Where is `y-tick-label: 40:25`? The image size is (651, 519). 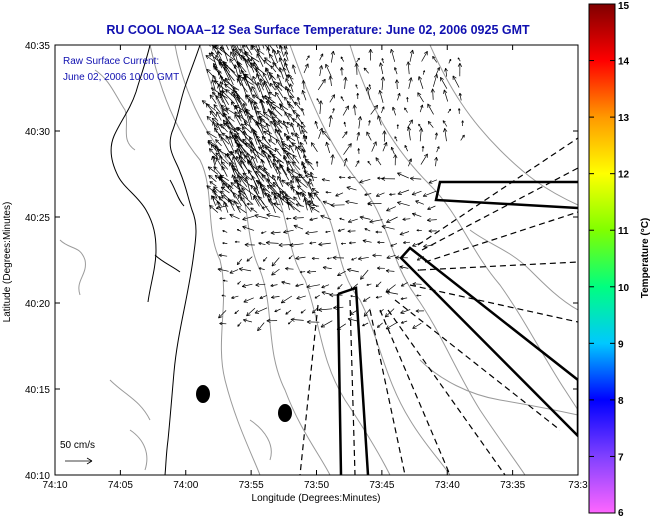 y-tick-label: 40:25 is located at coordinates (37, 218).